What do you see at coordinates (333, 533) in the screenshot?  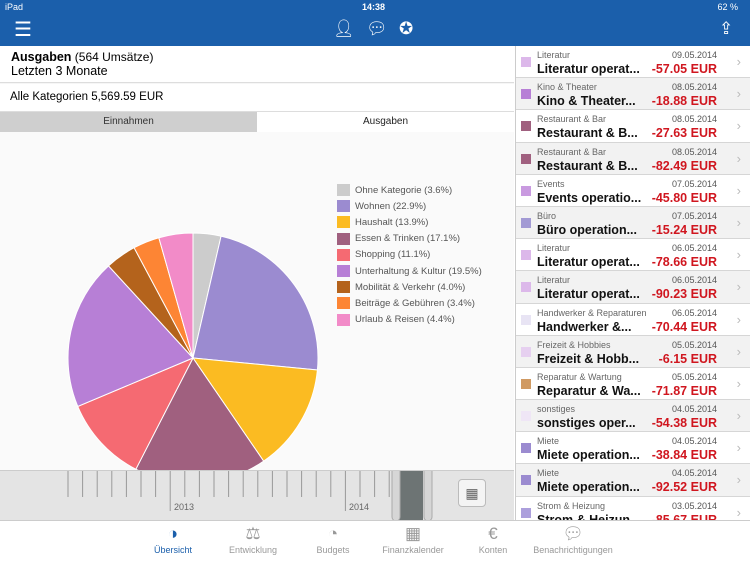 I see `gauge-icon: ◔` at bounding box center [333, 533].